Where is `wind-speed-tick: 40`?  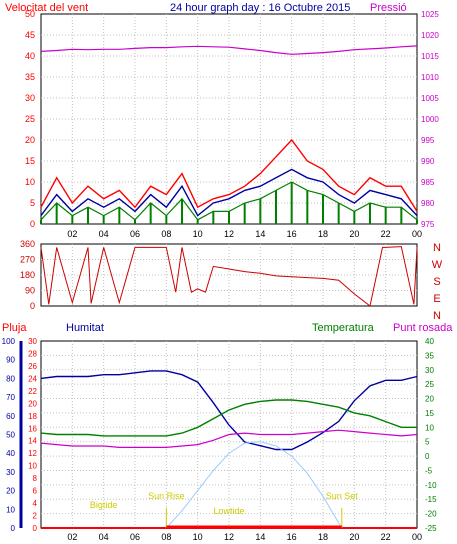 wind-speed-tick: 40 is located at coordinates (30, 56).